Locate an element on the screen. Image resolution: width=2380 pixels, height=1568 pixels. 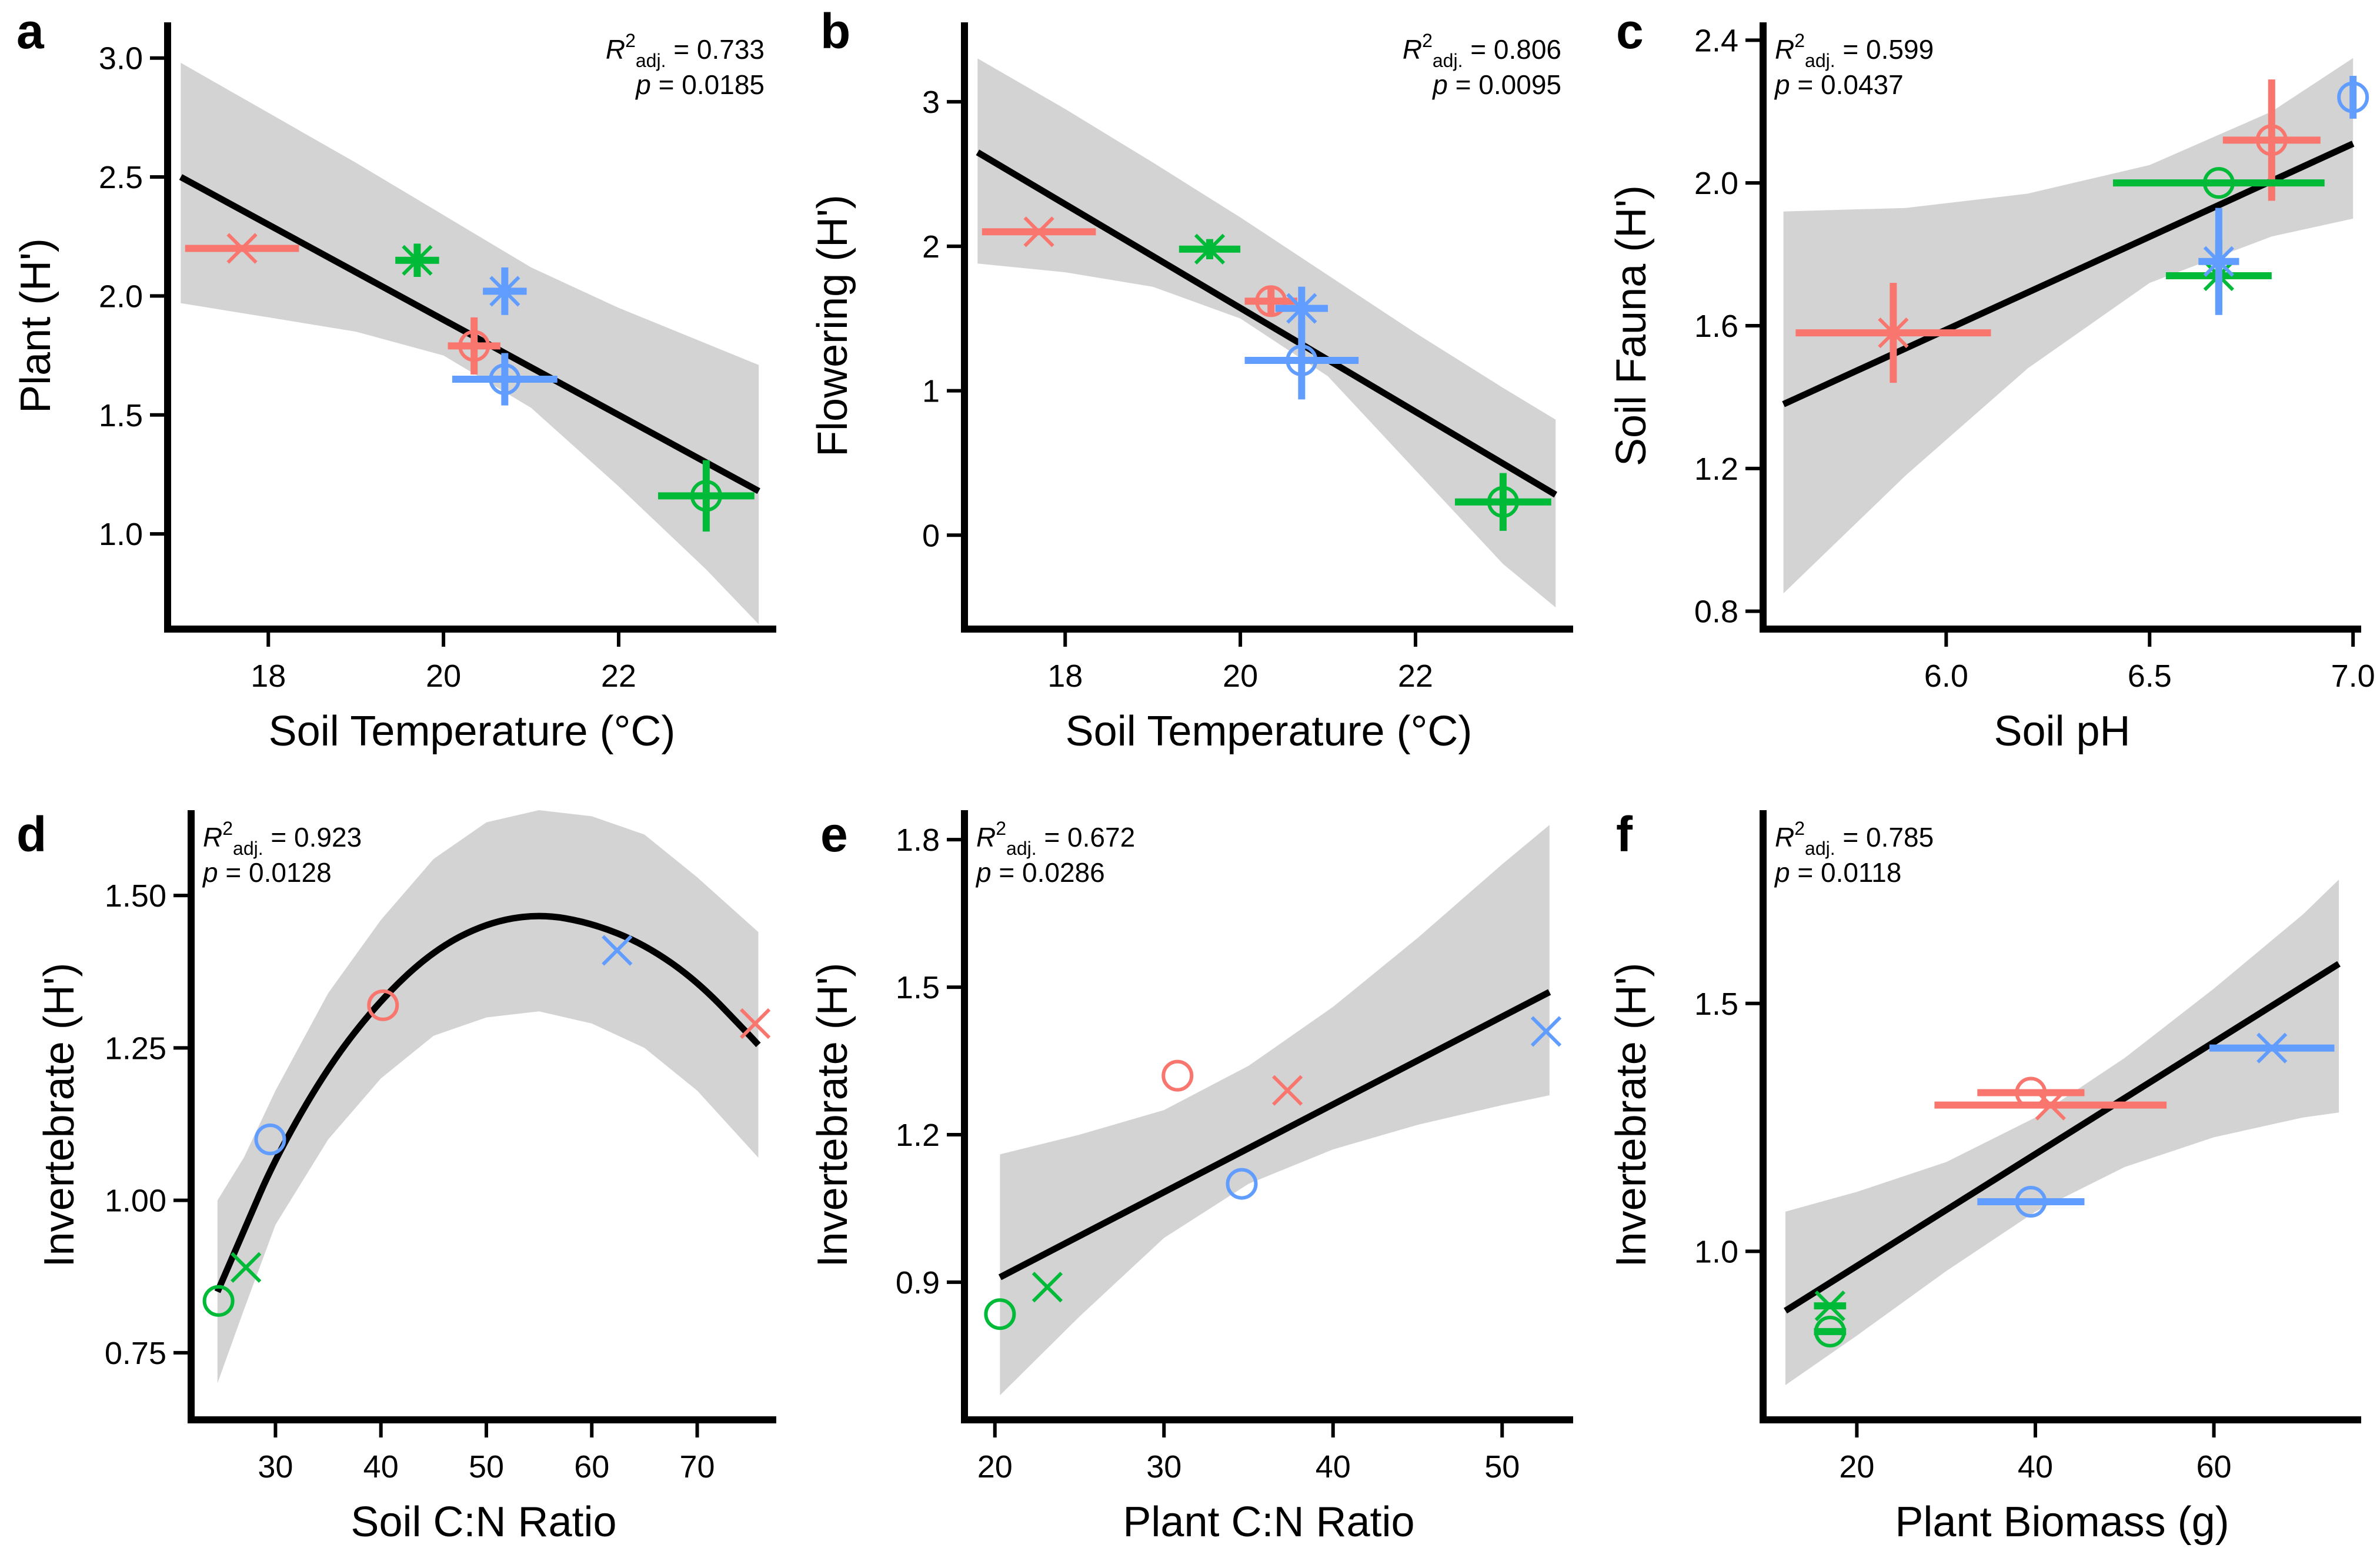
panel-letter: d is located at coordinates (31, 835).